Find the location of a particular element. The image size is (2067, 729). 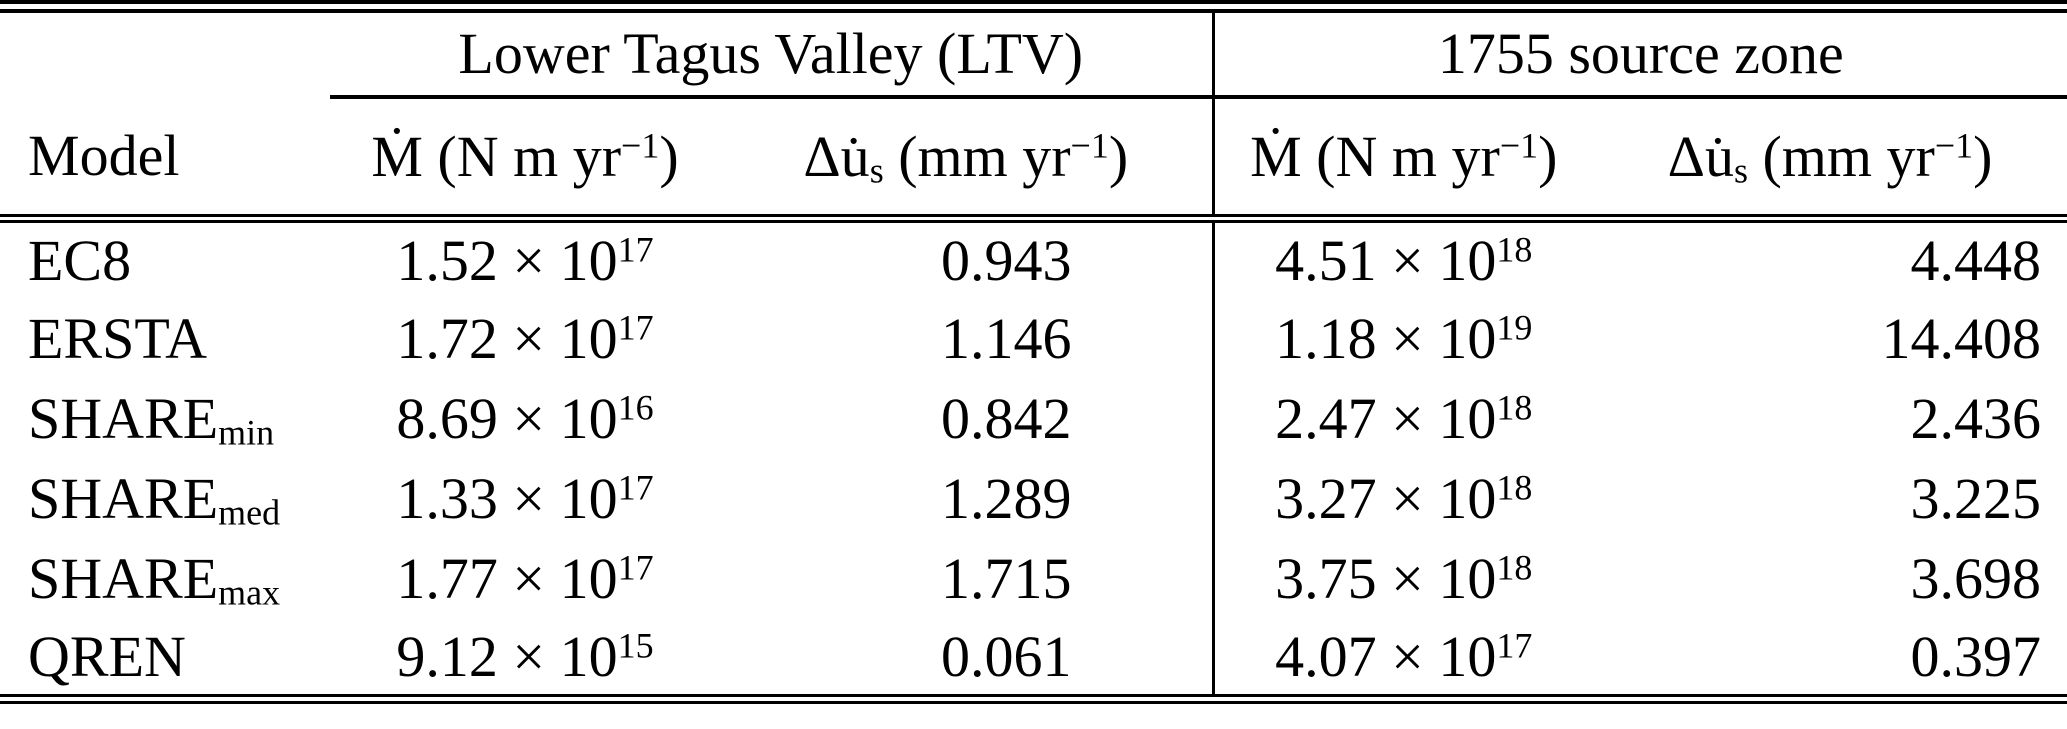

slip-ltv-cell: 1.715 is located at coordinates (1006, 578).